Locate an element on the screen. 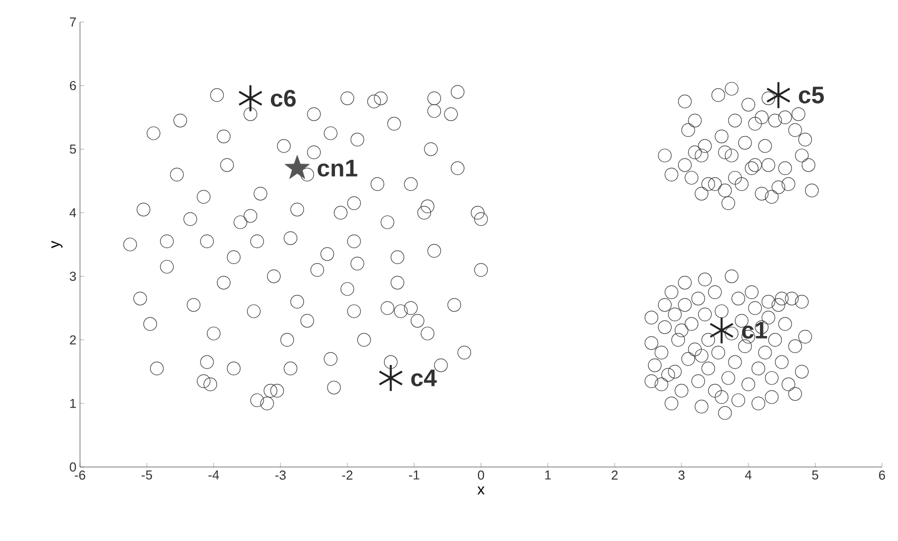  x-axis-title: x is located at coordinates (481, 490).